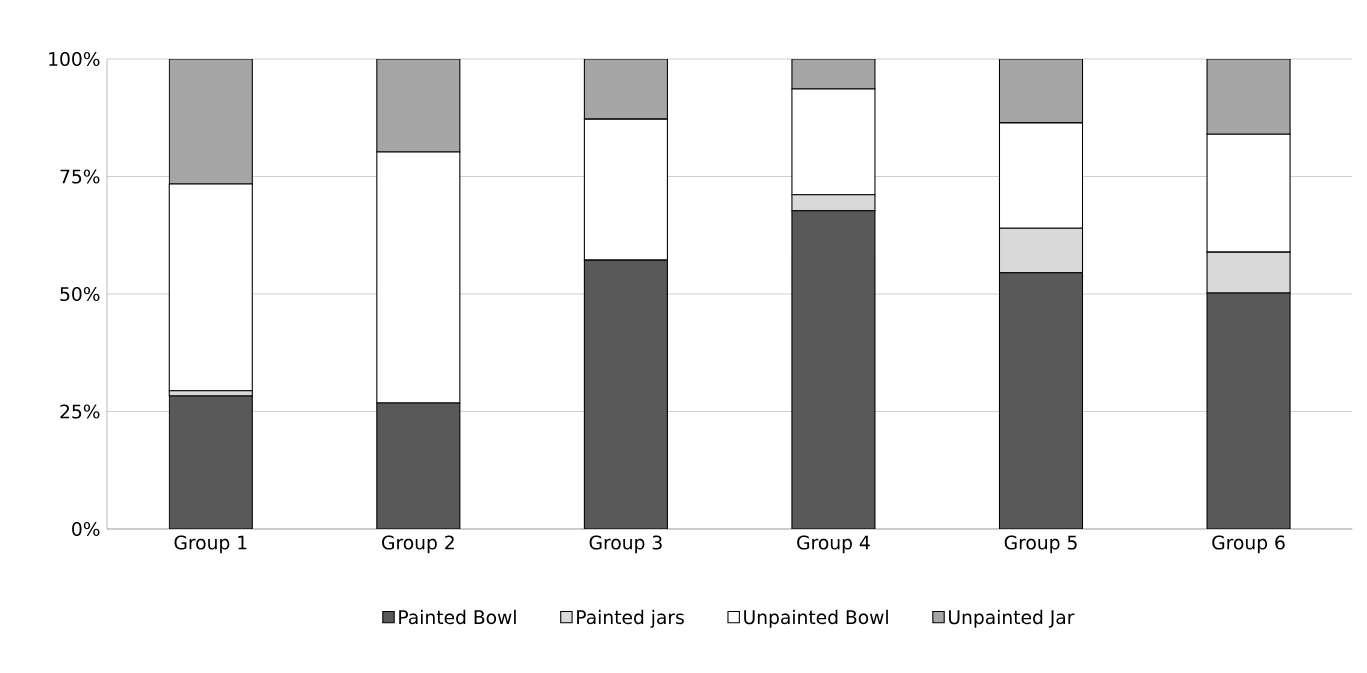 This screenshot has height=673, width=1367. What do you see at coordinates (457, 617) in the screenshot?
I see `legend-label: Painted Bowl` at bounding box center [457, 617].